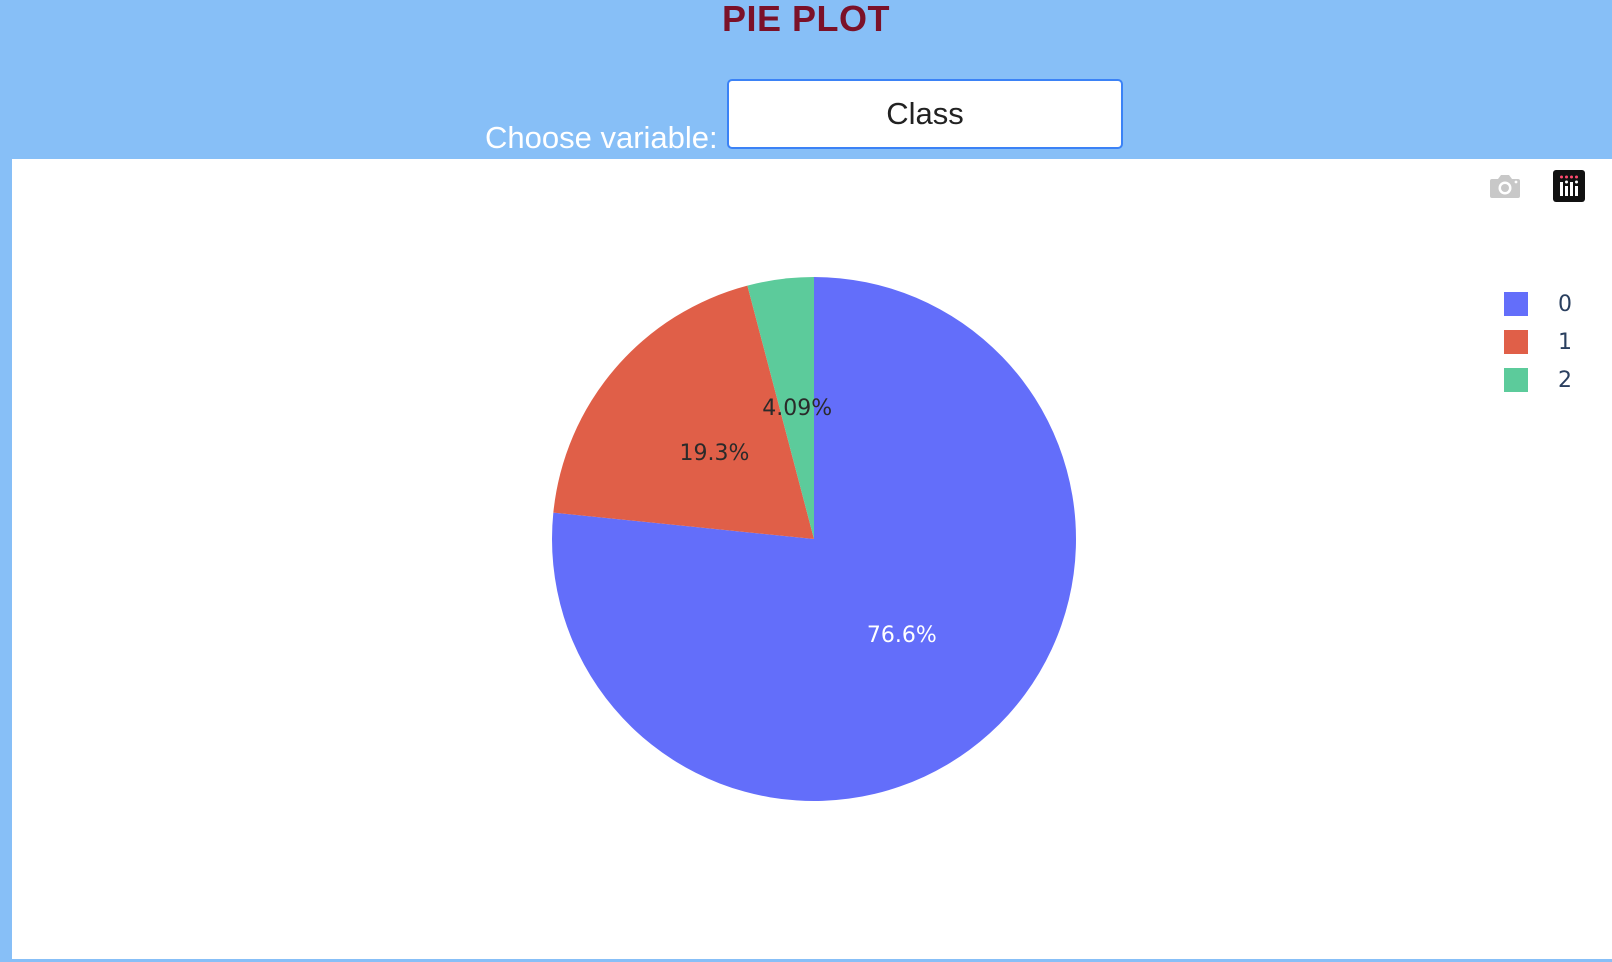 Image resolution: width=1612 pixels, height=962 pixels. Describe the element at coordinates (601, 137) in the screenshot. I see `choose-variable-label: Choose variable:` at that location.